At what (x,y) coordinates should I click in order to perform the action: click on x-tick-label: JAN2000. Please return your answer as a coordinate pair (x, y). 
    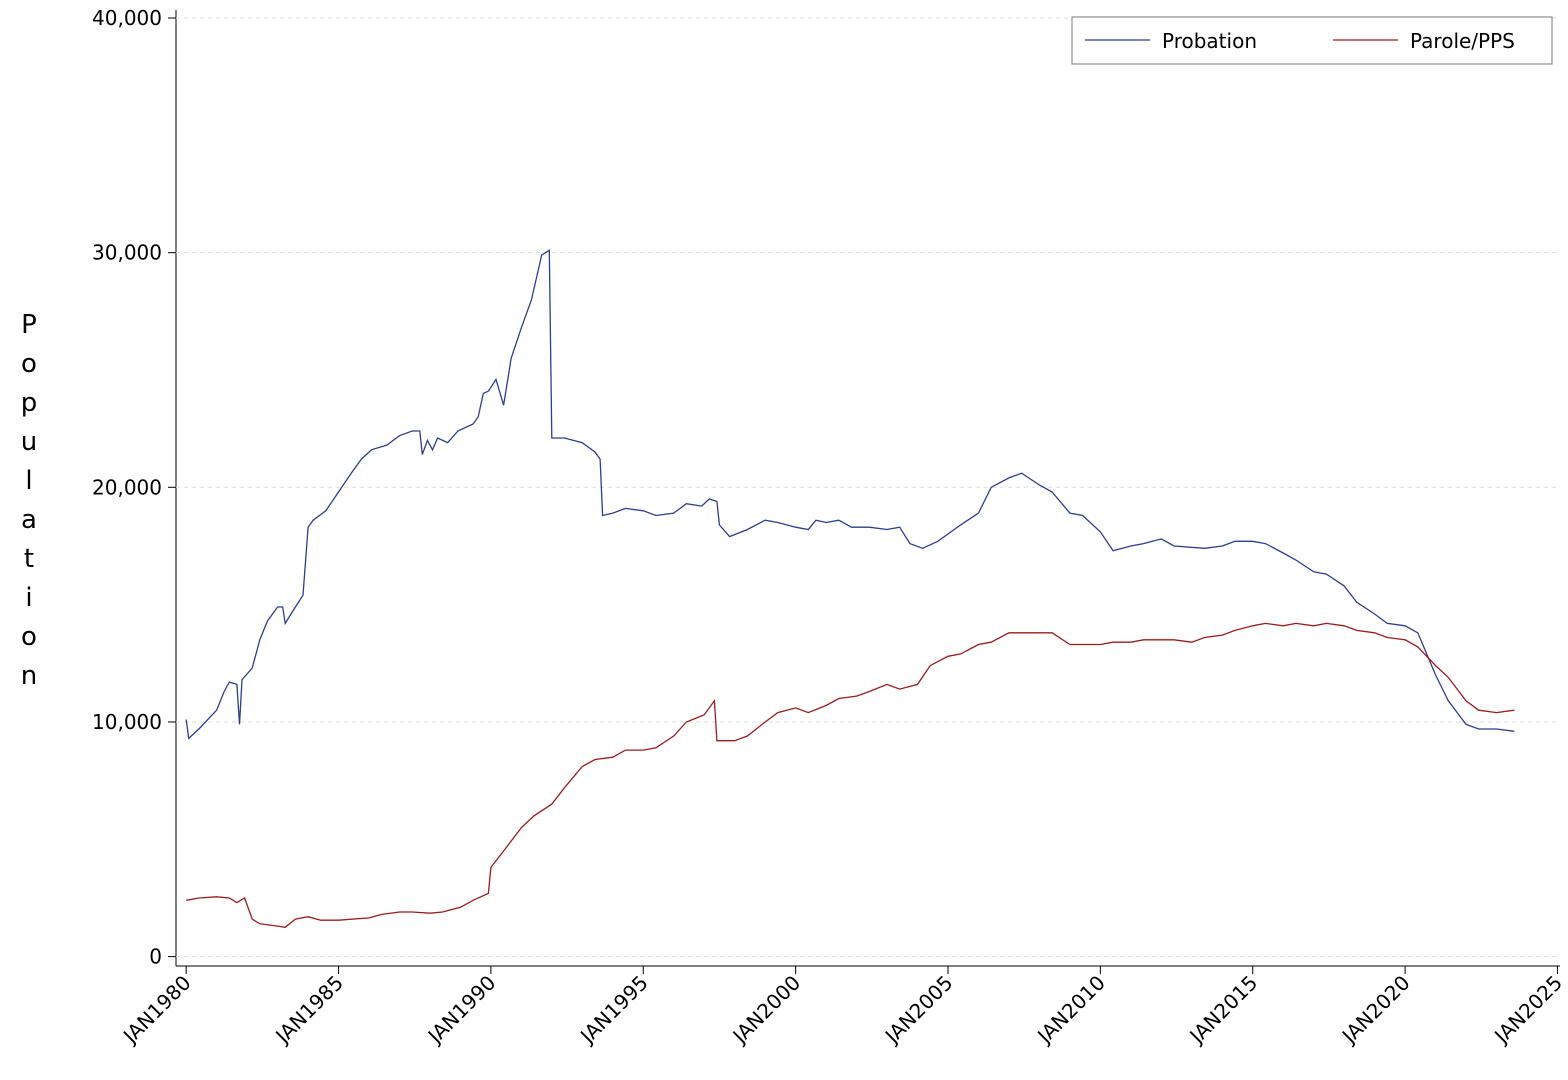
    Looking at the image, I should click on (766, 1010).